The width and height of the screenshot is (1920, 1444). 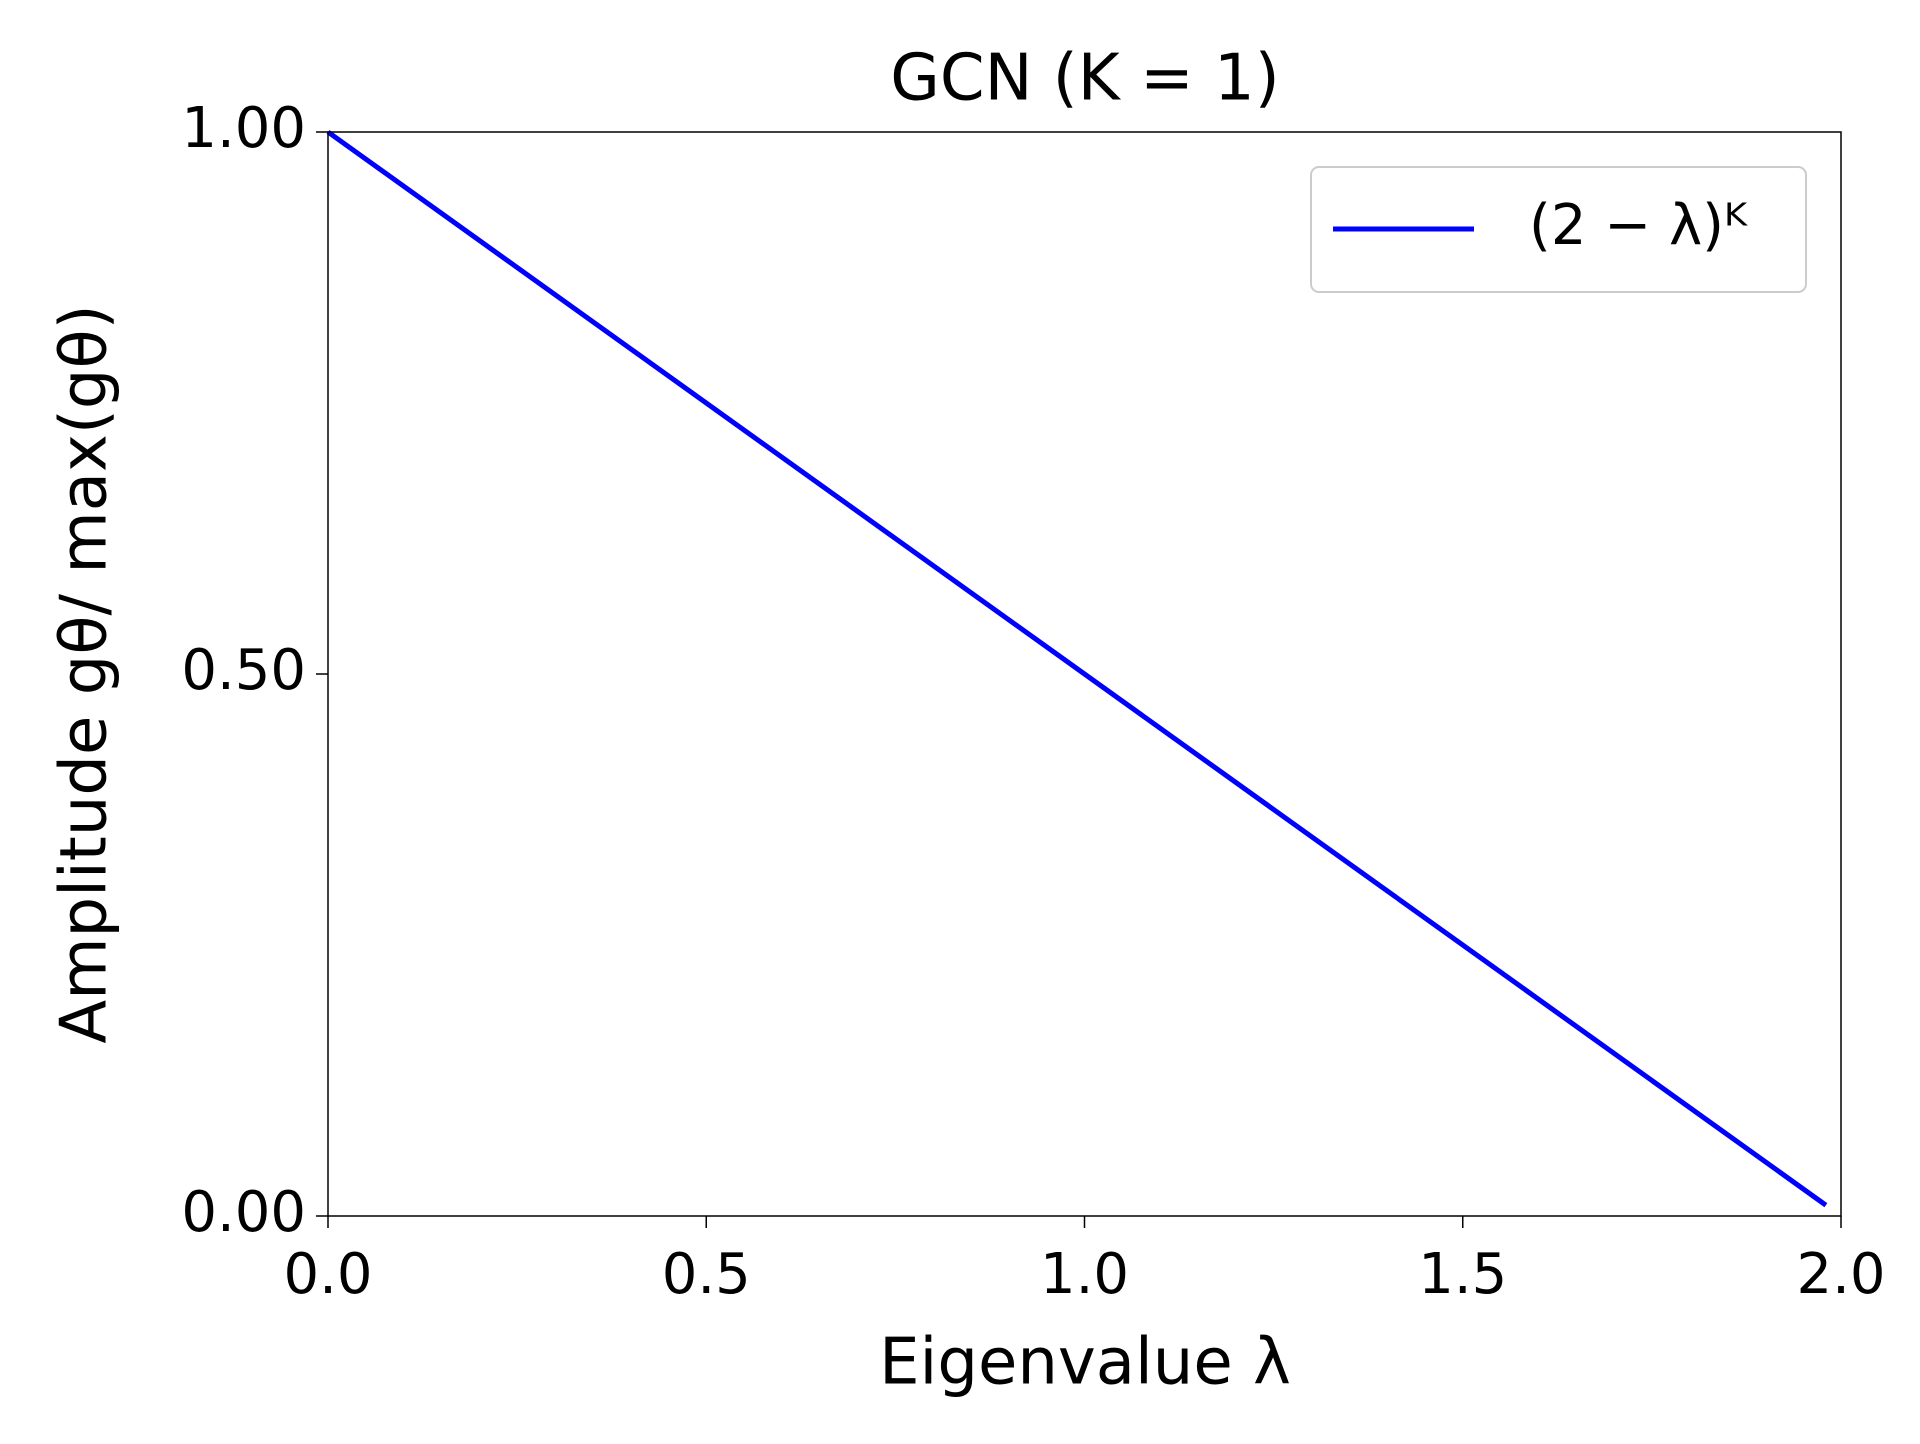 What do you see at coordinates (243, 1212) in the screenshot?
I see `y-tick-label: 0.00` at bounding box center [243, 1212].